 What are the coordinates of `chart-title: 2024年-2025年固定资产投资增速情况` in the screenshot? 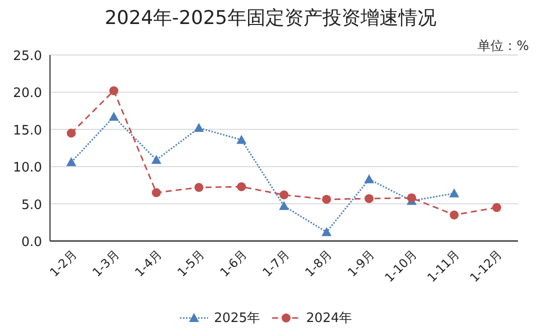 It's located at (270, 18).